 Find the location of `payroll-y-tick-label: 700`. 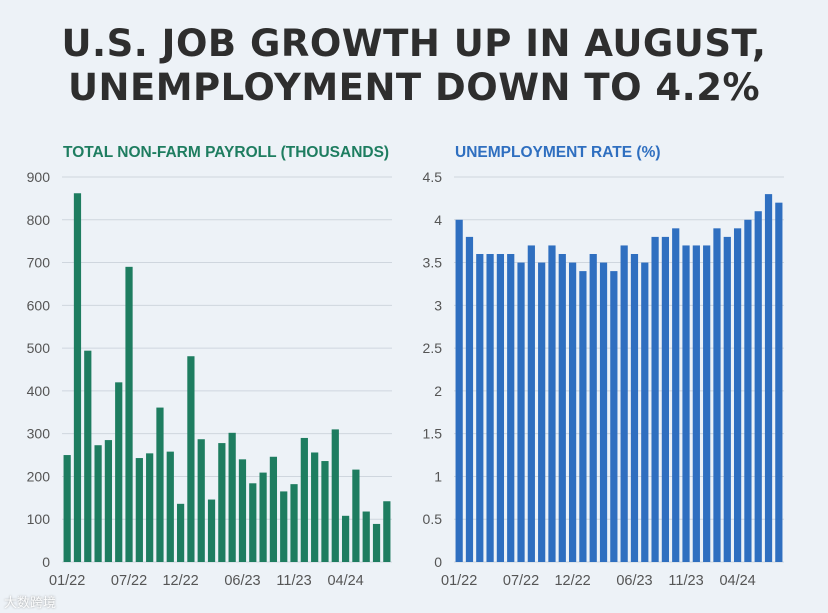

payroll-y-tick-label: 700 is located at coordinates (39, 263).